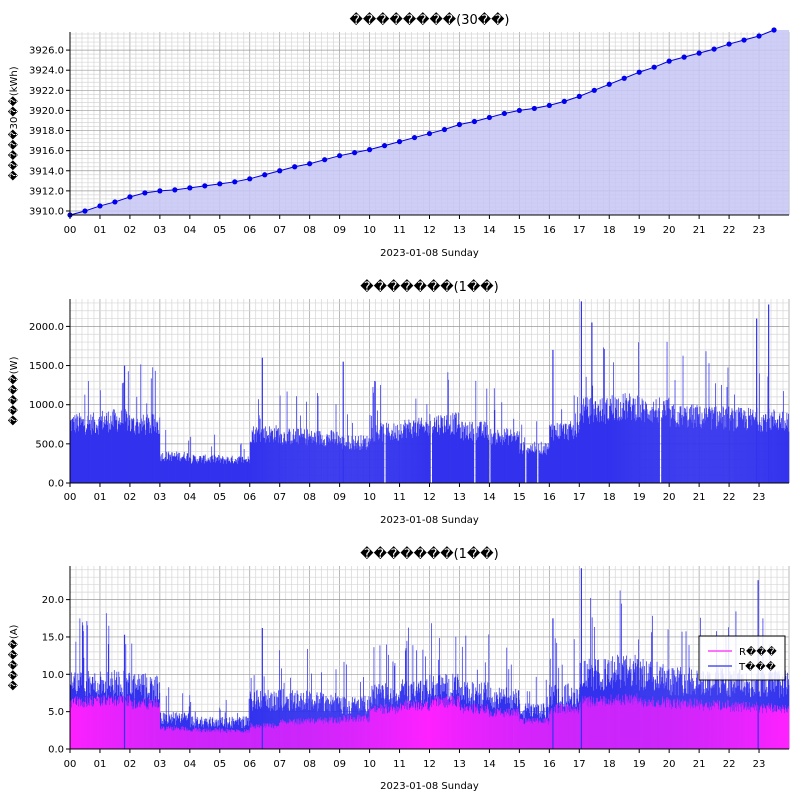 Image resolution: width=800 pixels, height=800 pixels. I want to click on x-tick-label: 14, so click(489, 230).